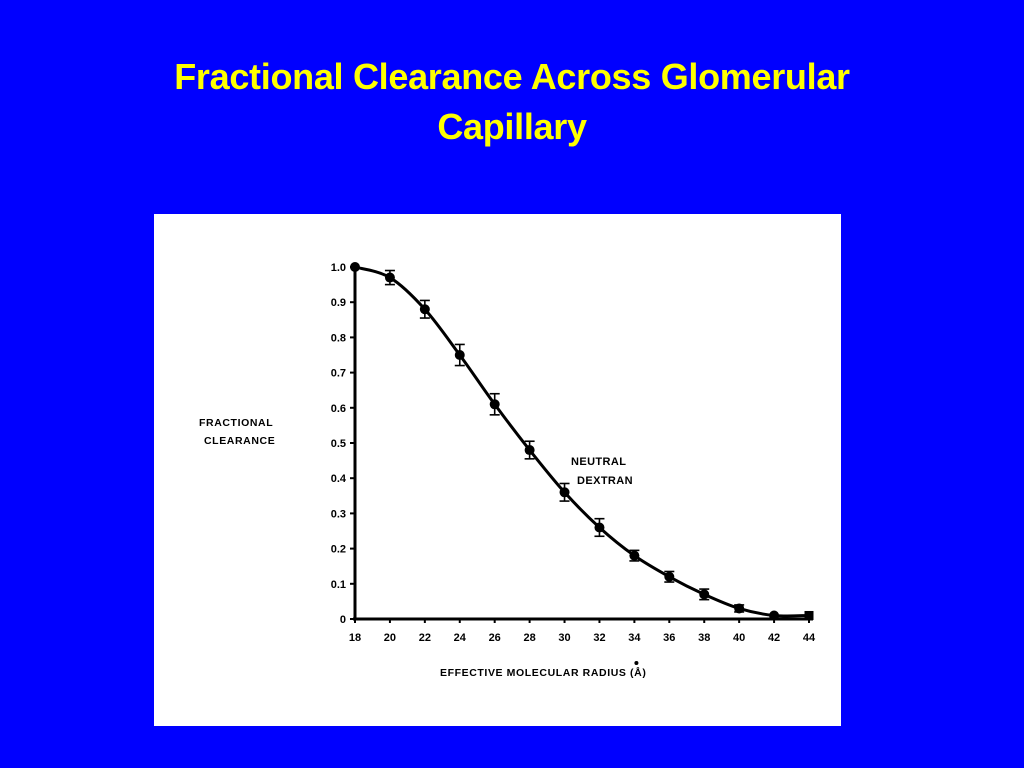 This screenshot has height=768, width=1024. Describe the element at coordinates (338, 444) in the screenshot. I see `y-tick-label: 0.5` at that location.